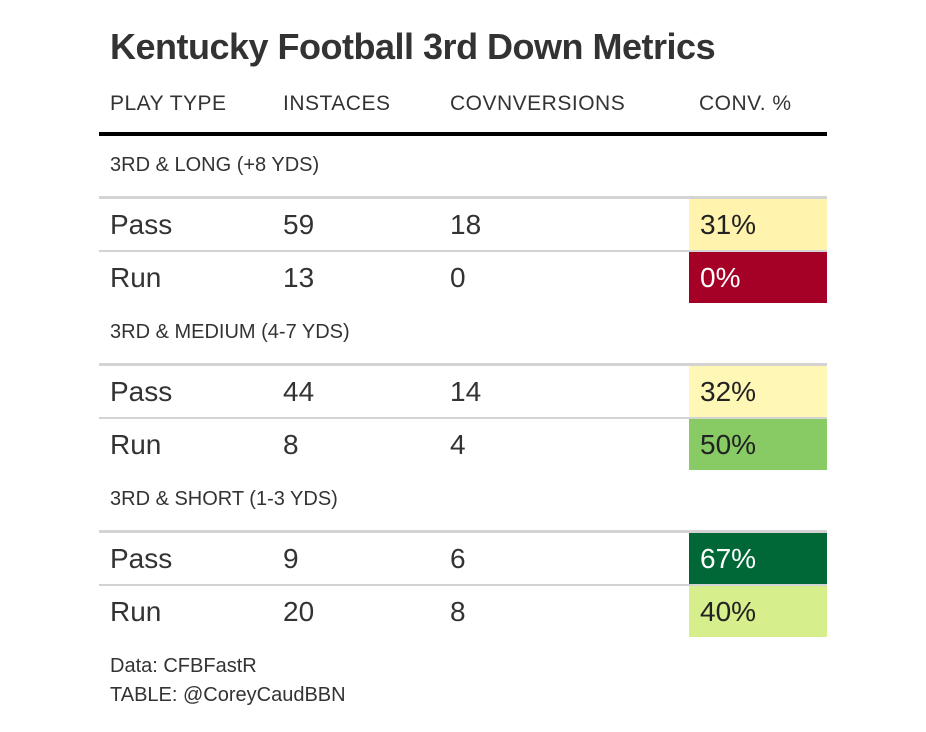 The height and width of the screenshot is (732, 926). I want to click on conversions-cell: 6, so click(458, 558).